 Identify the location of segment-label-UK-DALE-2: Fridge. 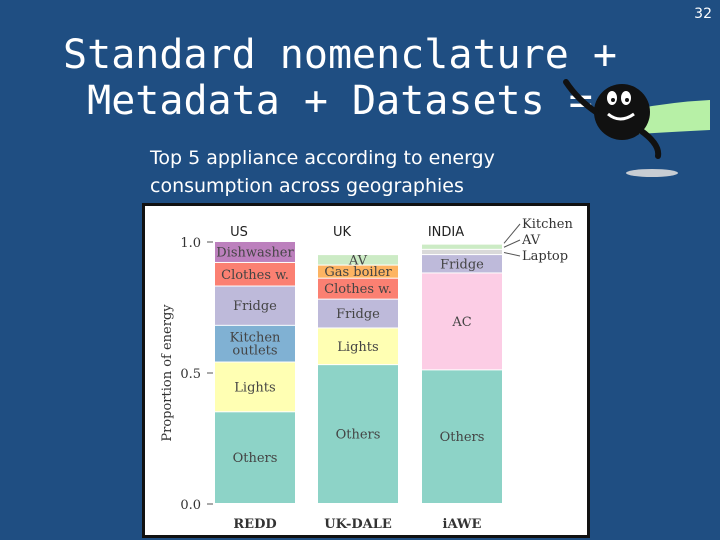
(358, 314).